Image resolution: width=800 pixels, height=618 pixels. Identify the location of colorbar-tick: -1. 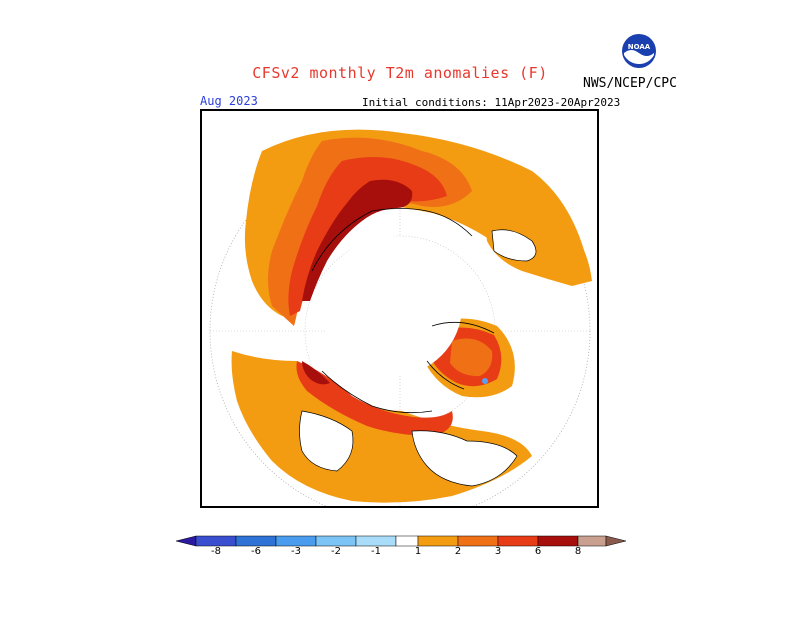
(376, 551).